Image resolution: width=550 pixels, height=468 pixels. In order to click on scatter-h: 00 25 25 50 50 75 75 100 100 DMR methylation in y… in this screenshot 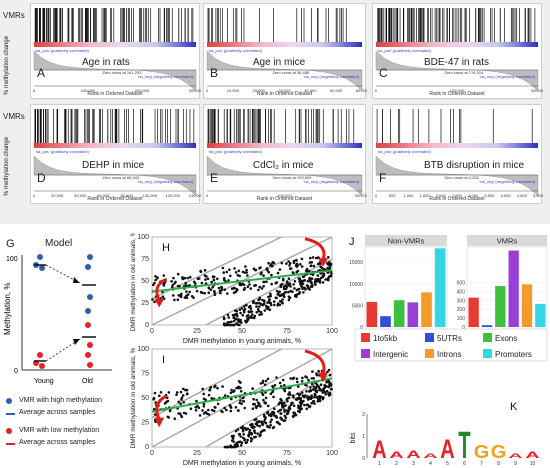, I will do `click(234, 289)`.